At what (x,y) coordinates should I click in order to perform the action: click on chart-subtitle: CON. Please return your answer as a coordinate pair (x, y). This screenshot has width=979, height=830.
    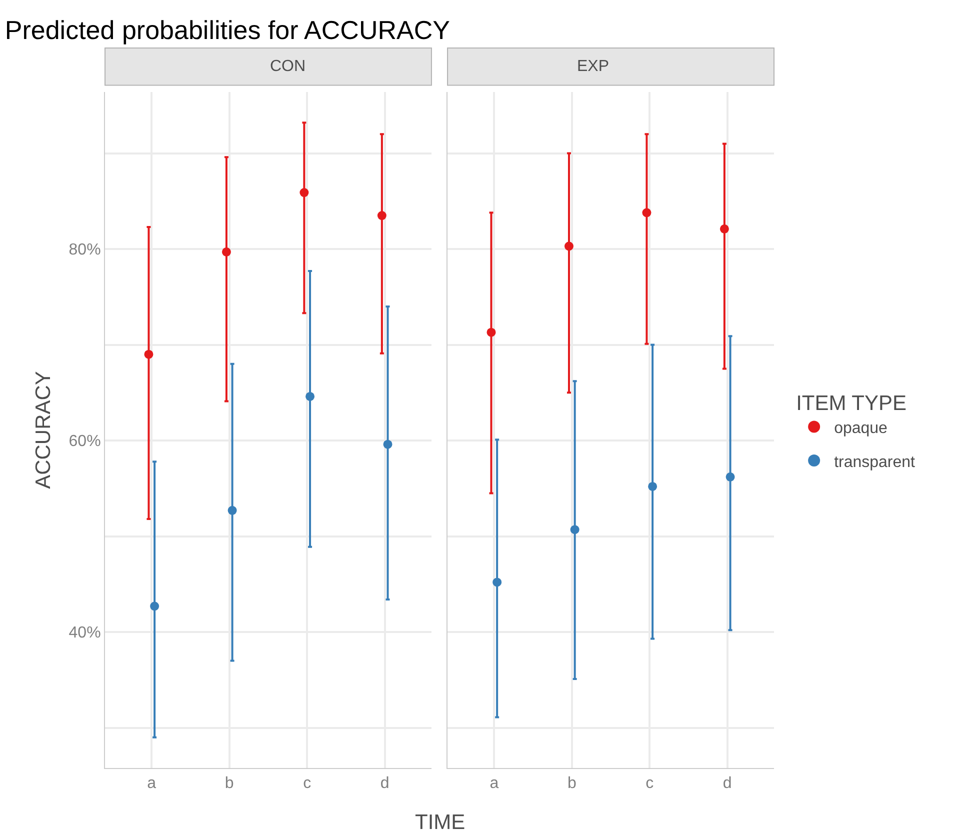
    Looking at the image, I should click on (288, 66).